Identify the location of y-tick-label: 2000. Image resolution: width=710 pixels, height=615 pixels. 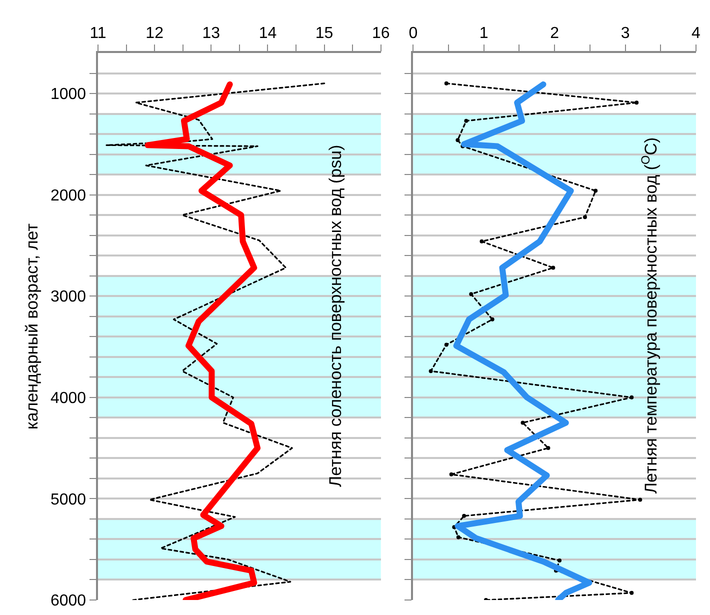
(68, 195).